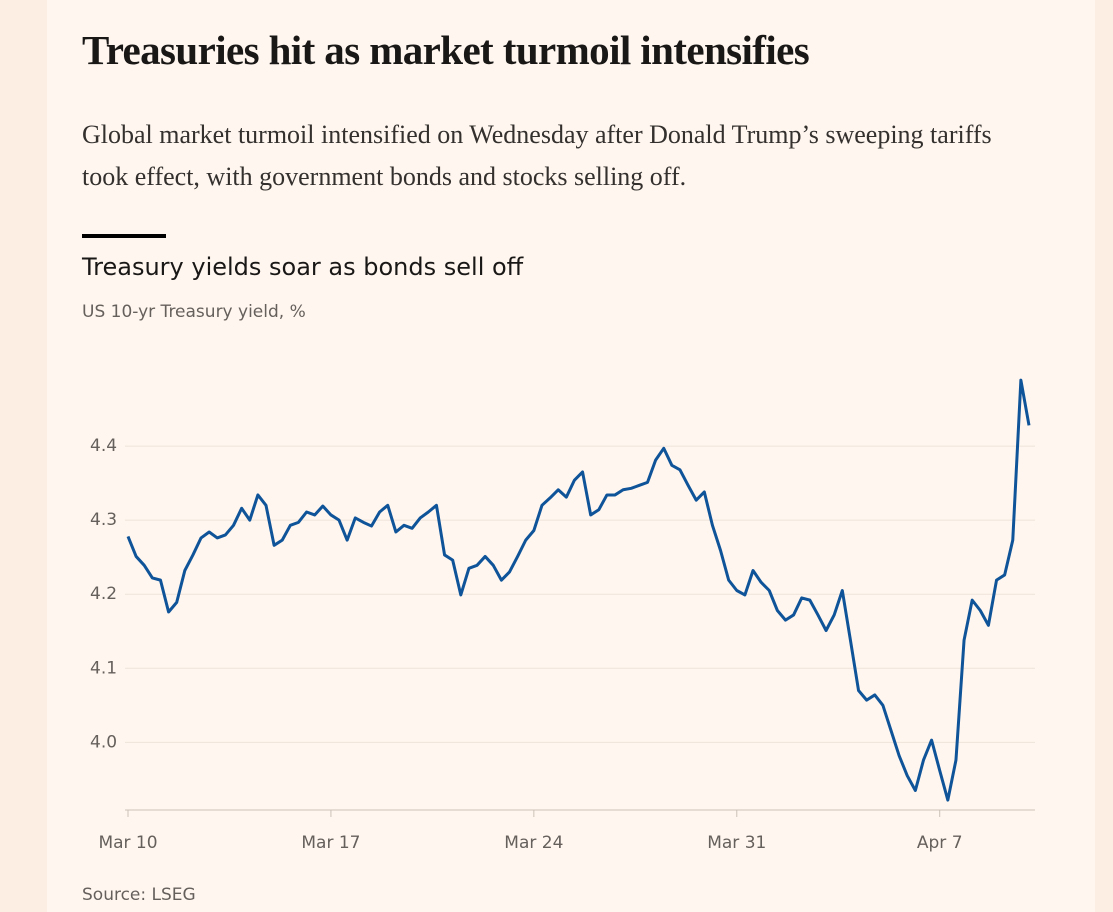 This screenshot has width=1113, height=912. What do you see at coordinates (103, 520) in the screenshot?
I see `y-tick-label: 4.3` at bounding box center [103, 520].